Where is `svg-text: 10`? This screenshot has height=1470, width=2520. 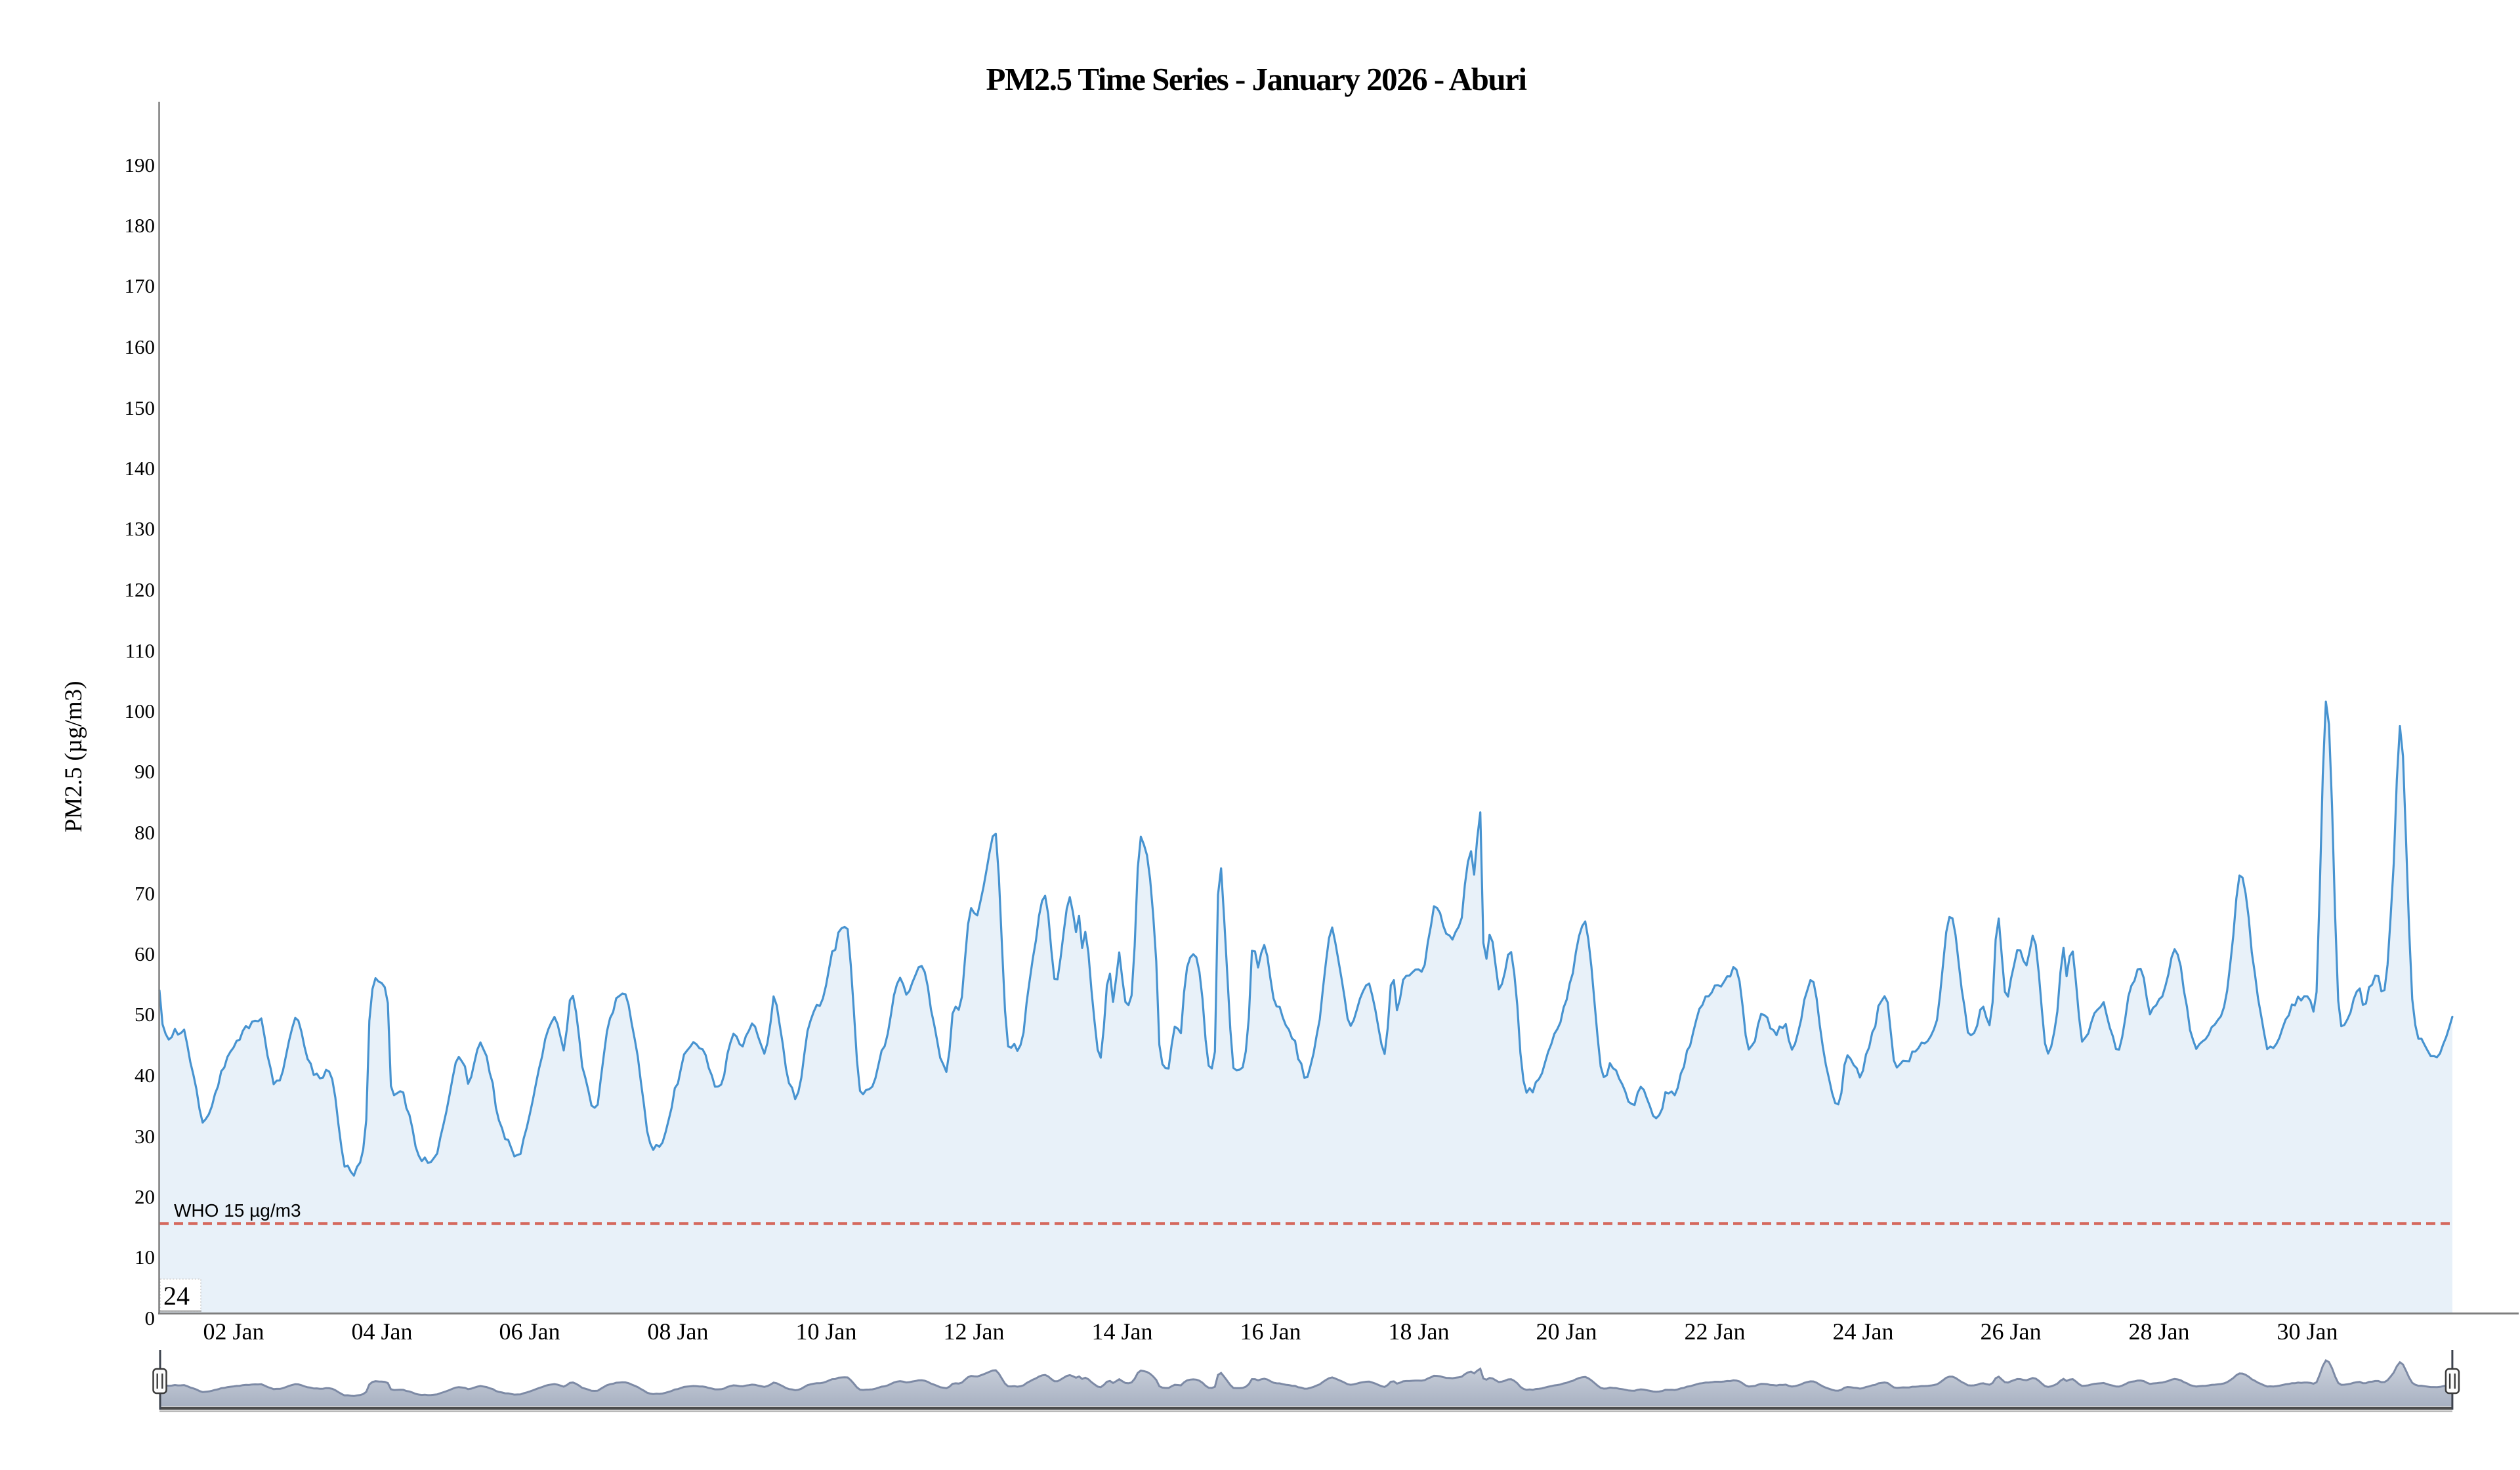 svg-text: 10 is located at coordinates (145, 1257).